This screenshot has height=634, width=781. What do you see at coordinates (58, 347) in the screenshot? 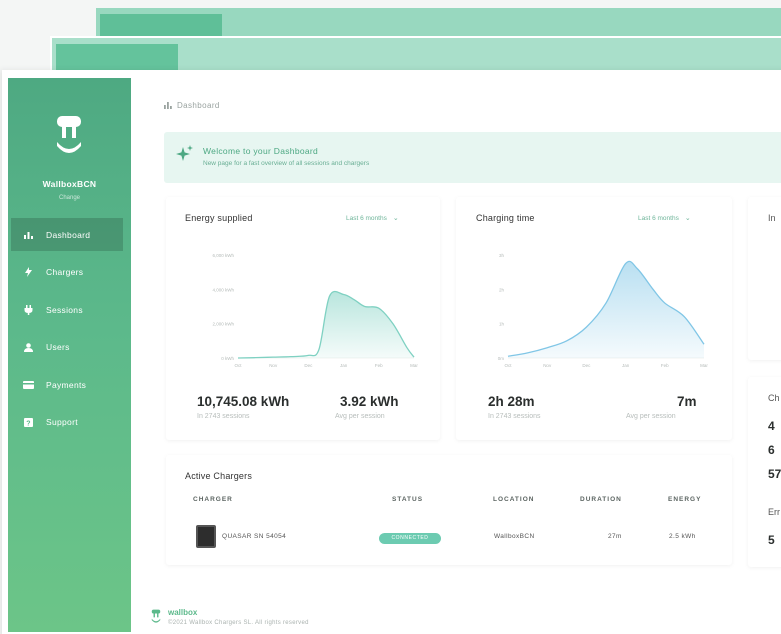
I see `sidebar-item-label: Users` at bounding box center [58, 347].